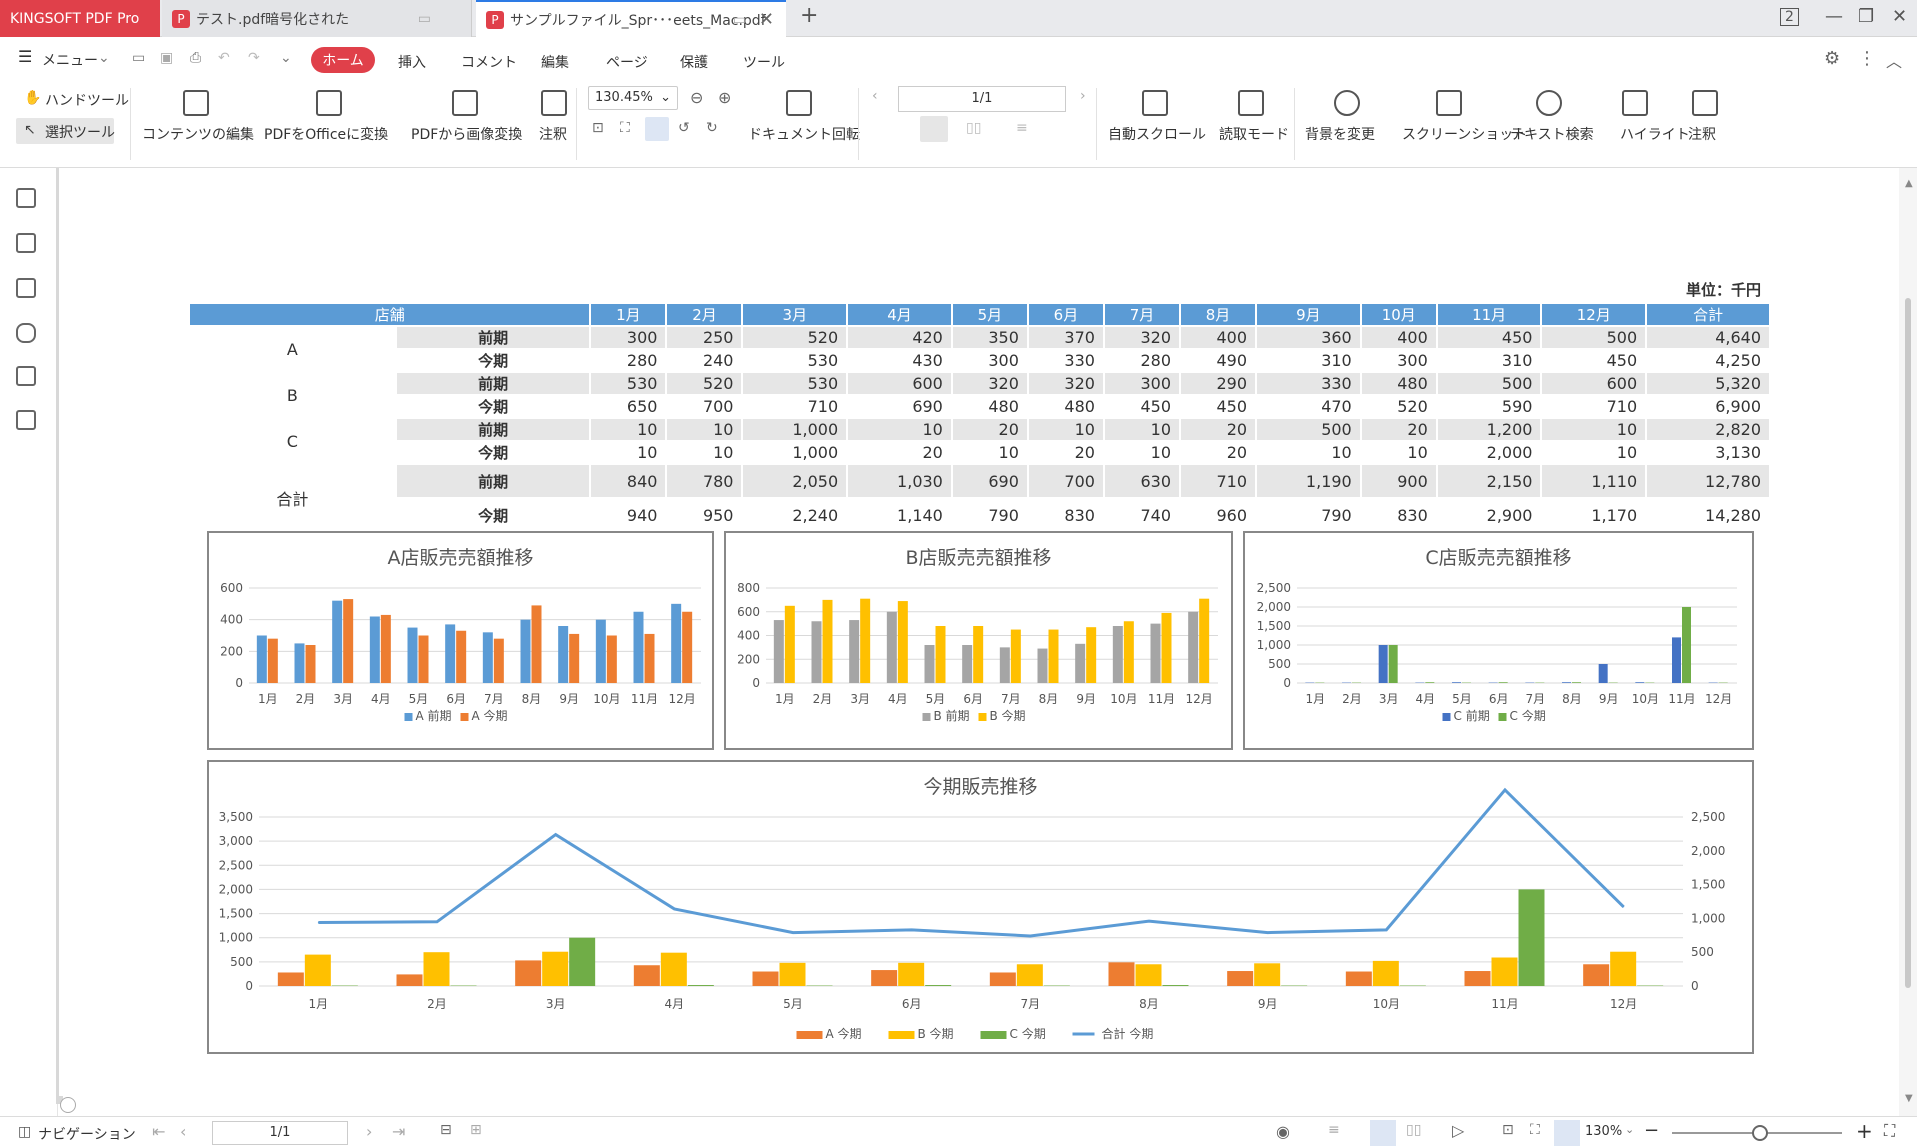  What do you see at coordinates (1465, 135) in the screenshot?
I see `screenshot-button: スクリーンショット` at bounding box center [1465, 135].